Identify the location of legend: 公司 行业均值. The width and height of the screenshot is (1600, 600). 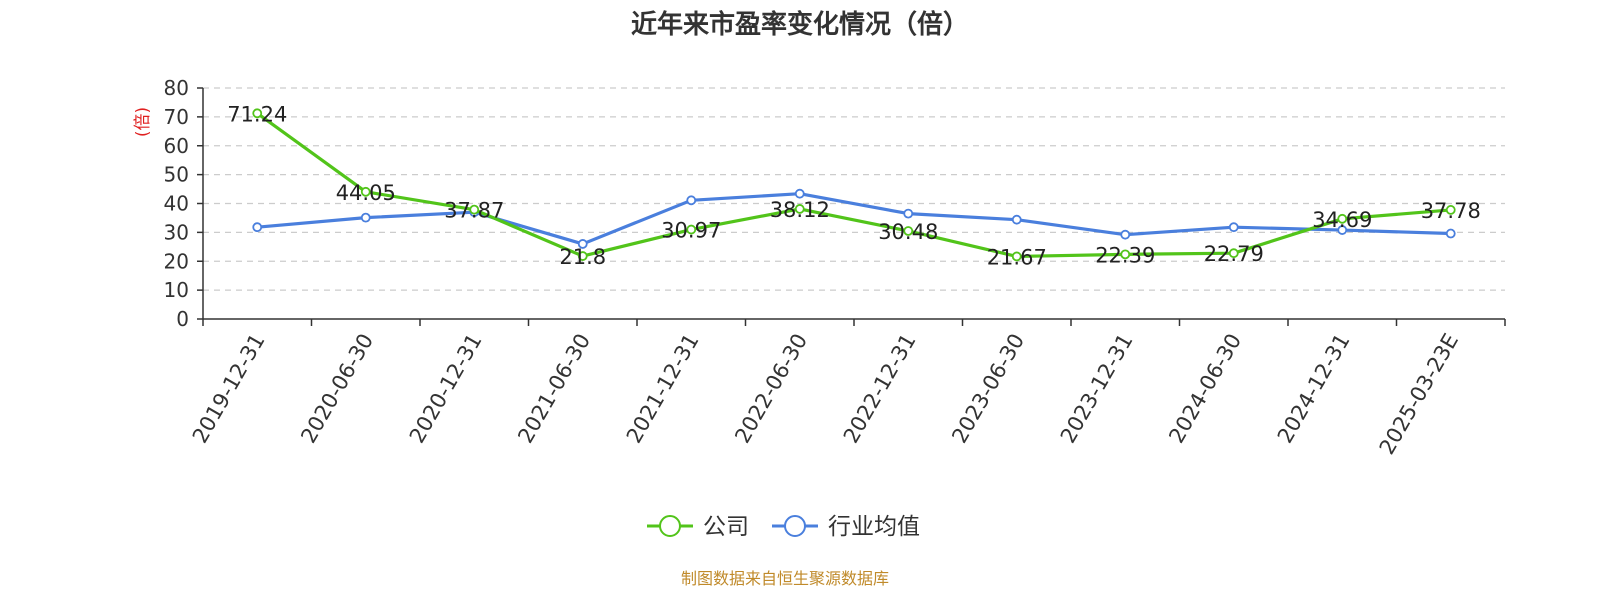
(783, 527).